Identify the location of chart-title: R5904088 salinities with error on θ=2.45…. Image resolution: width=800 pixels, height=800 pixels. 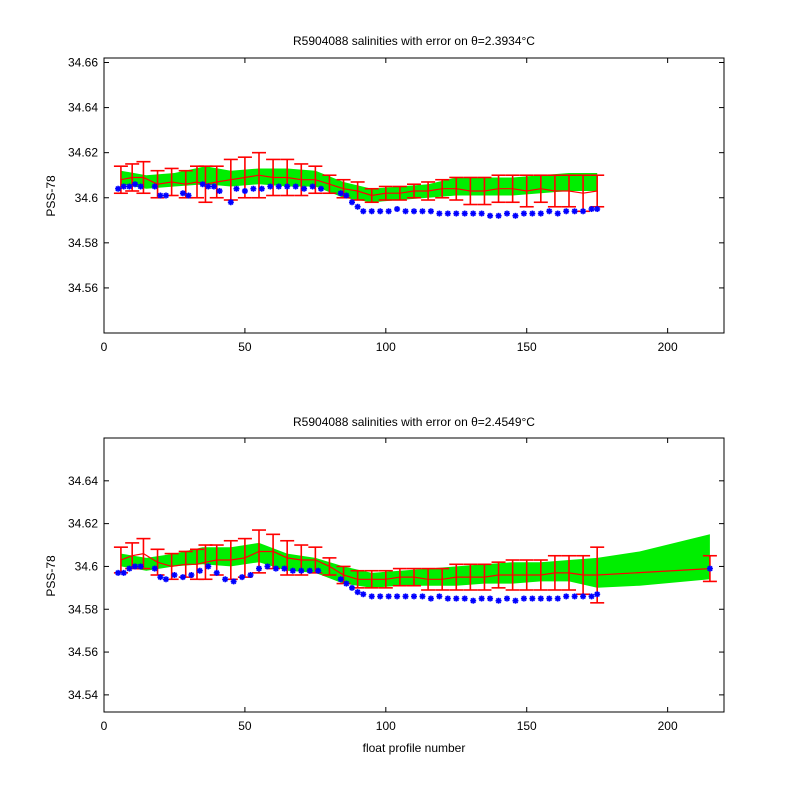
(414, 422).